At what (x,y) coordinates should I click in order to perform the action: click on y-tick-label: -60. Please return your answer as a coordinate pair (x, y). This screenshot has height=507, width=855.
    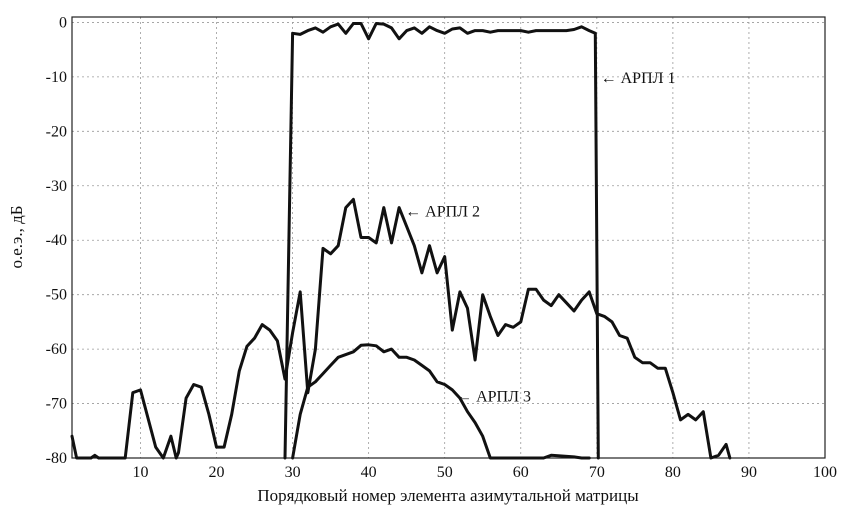
    Looking at the image, I should click on (56, 349).